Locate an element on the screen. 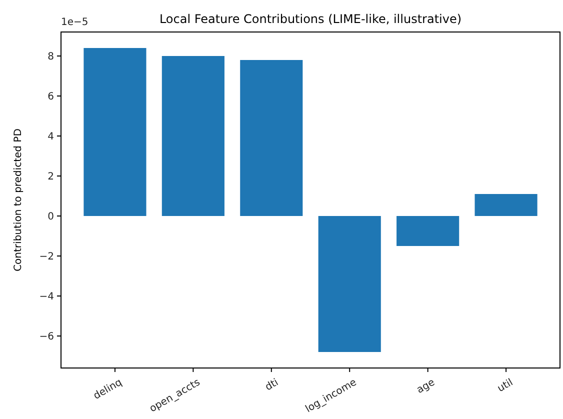 The image size is (563, 419). y-tick-label: −4 is located at coordinates (46, 297).